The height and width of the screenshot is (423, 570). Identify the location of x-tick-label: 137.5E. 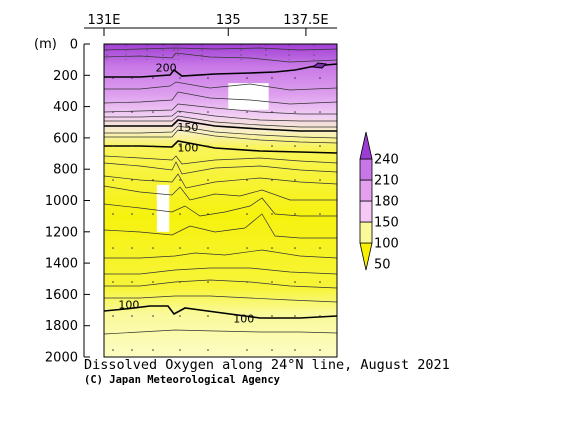
(305, 20).